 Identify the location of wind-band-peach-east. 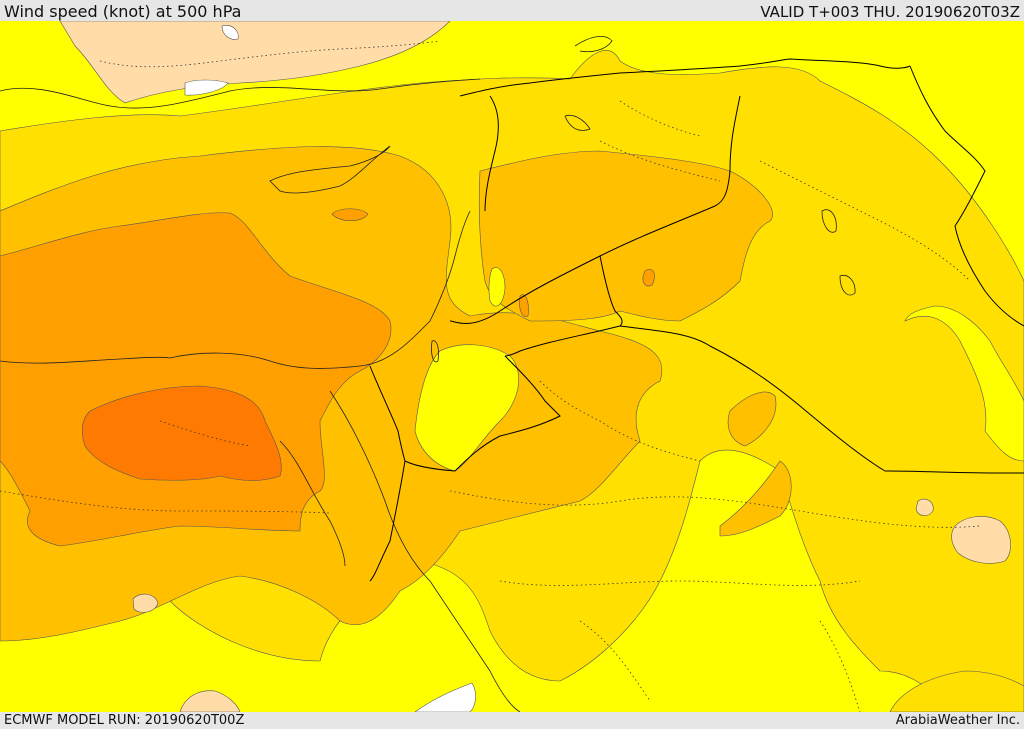
(981, 540).